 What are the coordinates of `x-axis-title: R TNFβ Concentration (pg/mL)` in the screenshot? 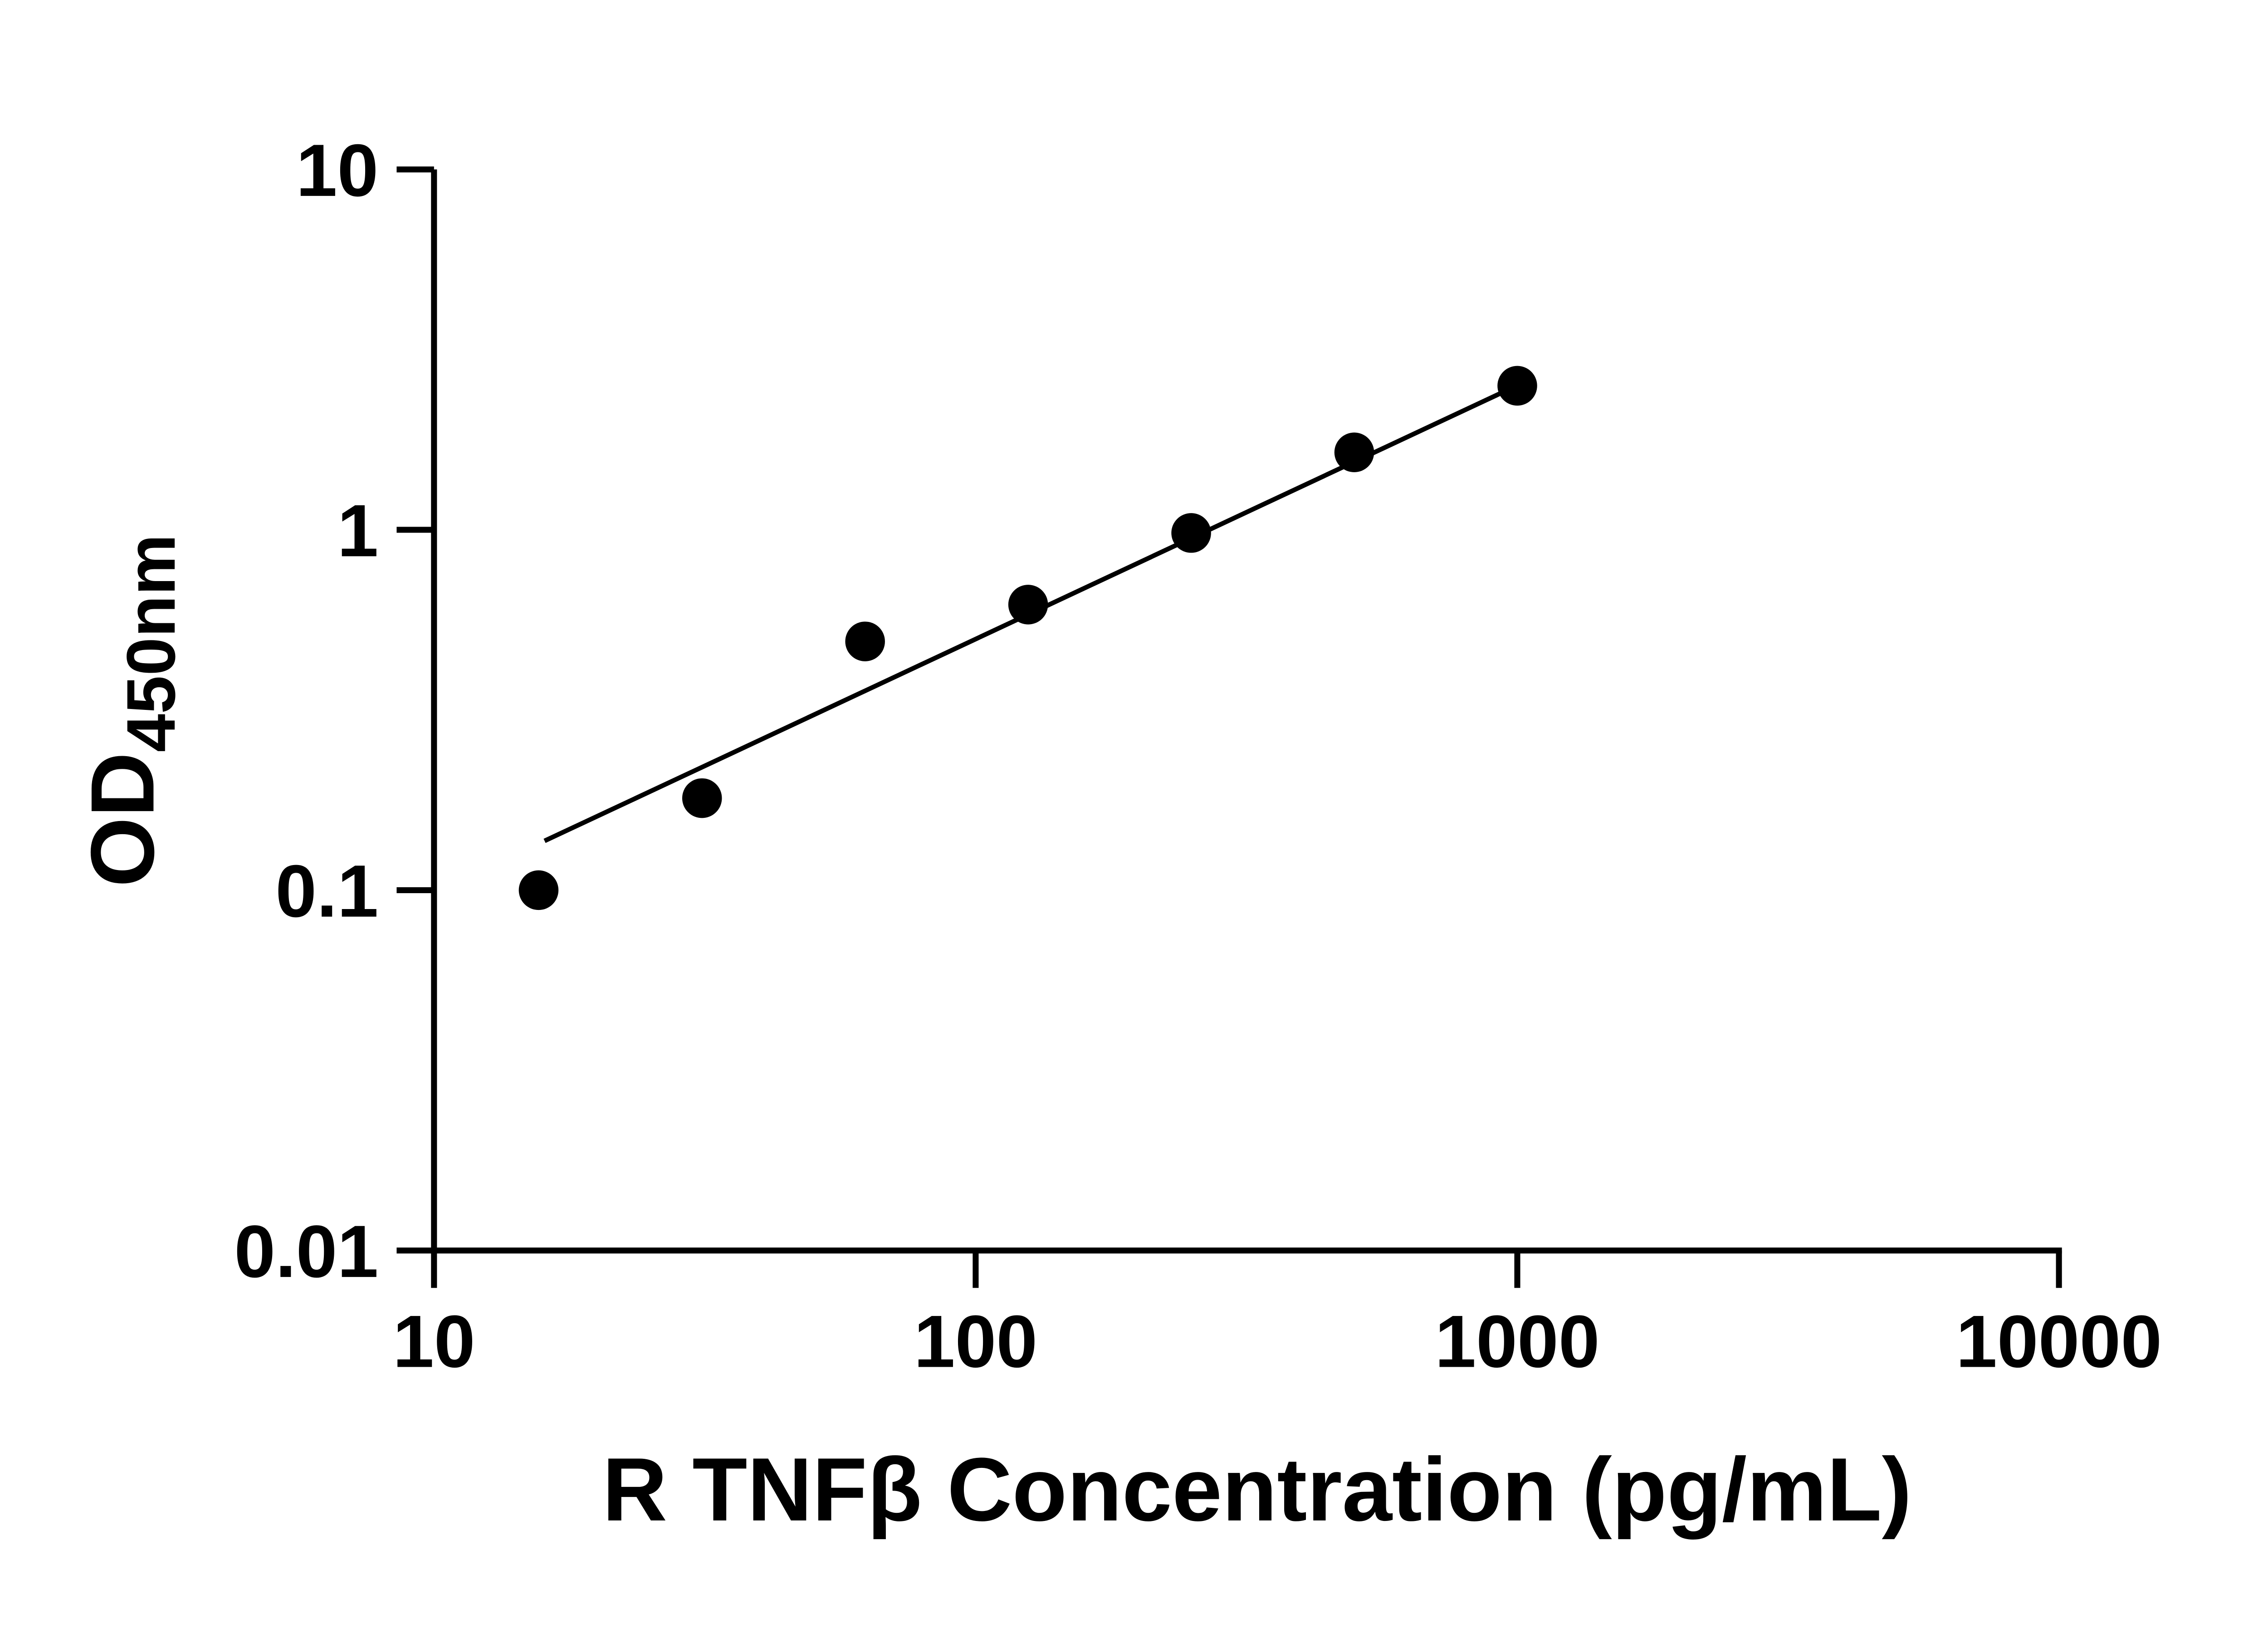 It's located at (1257, 1489).